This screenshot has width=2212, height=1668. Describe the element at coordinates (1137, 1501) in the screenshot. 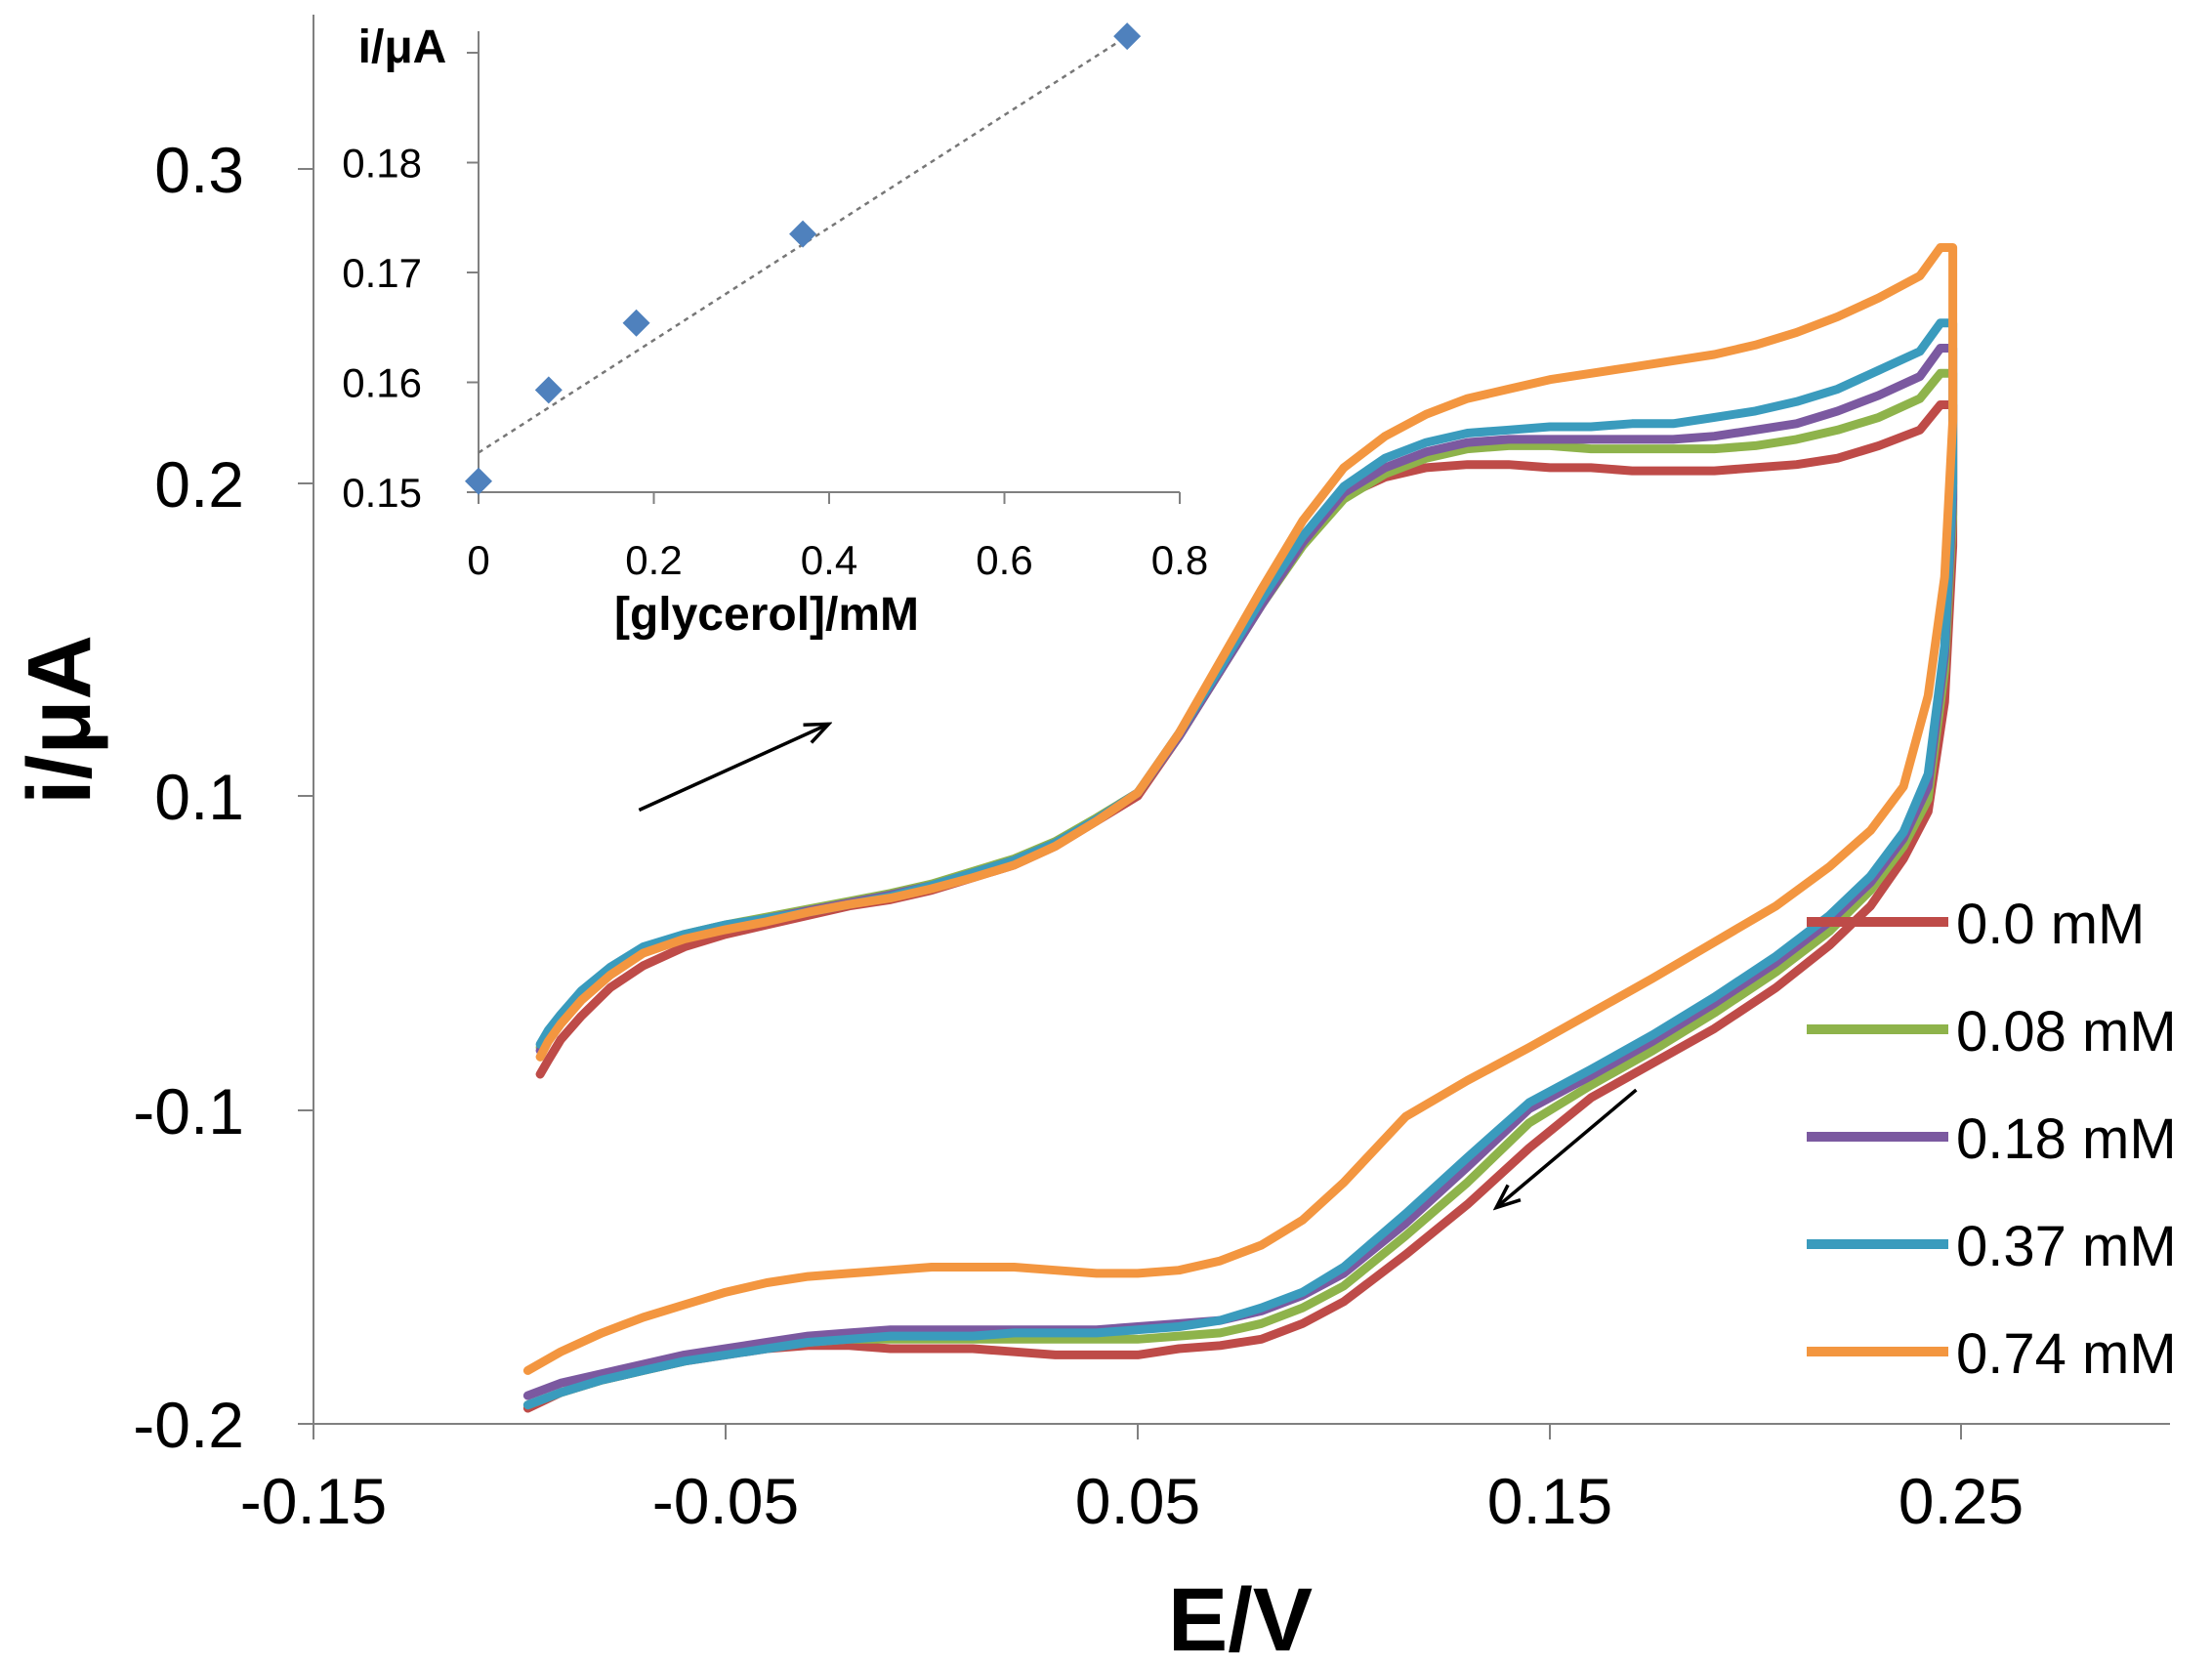

I see `main-x-tick-label: 0.05` at that location.